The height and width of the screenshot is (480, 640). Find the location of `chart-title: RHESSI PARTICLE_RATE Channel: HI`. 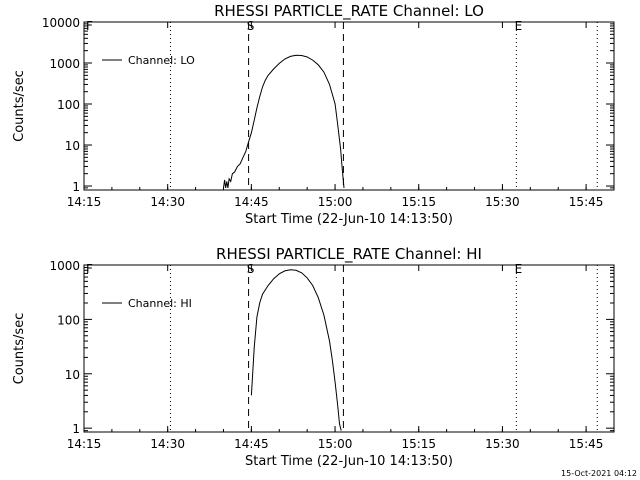

chart-title: RHESSI PARTICLE_RATE Channel: HI is located at coordinates (349, 254).